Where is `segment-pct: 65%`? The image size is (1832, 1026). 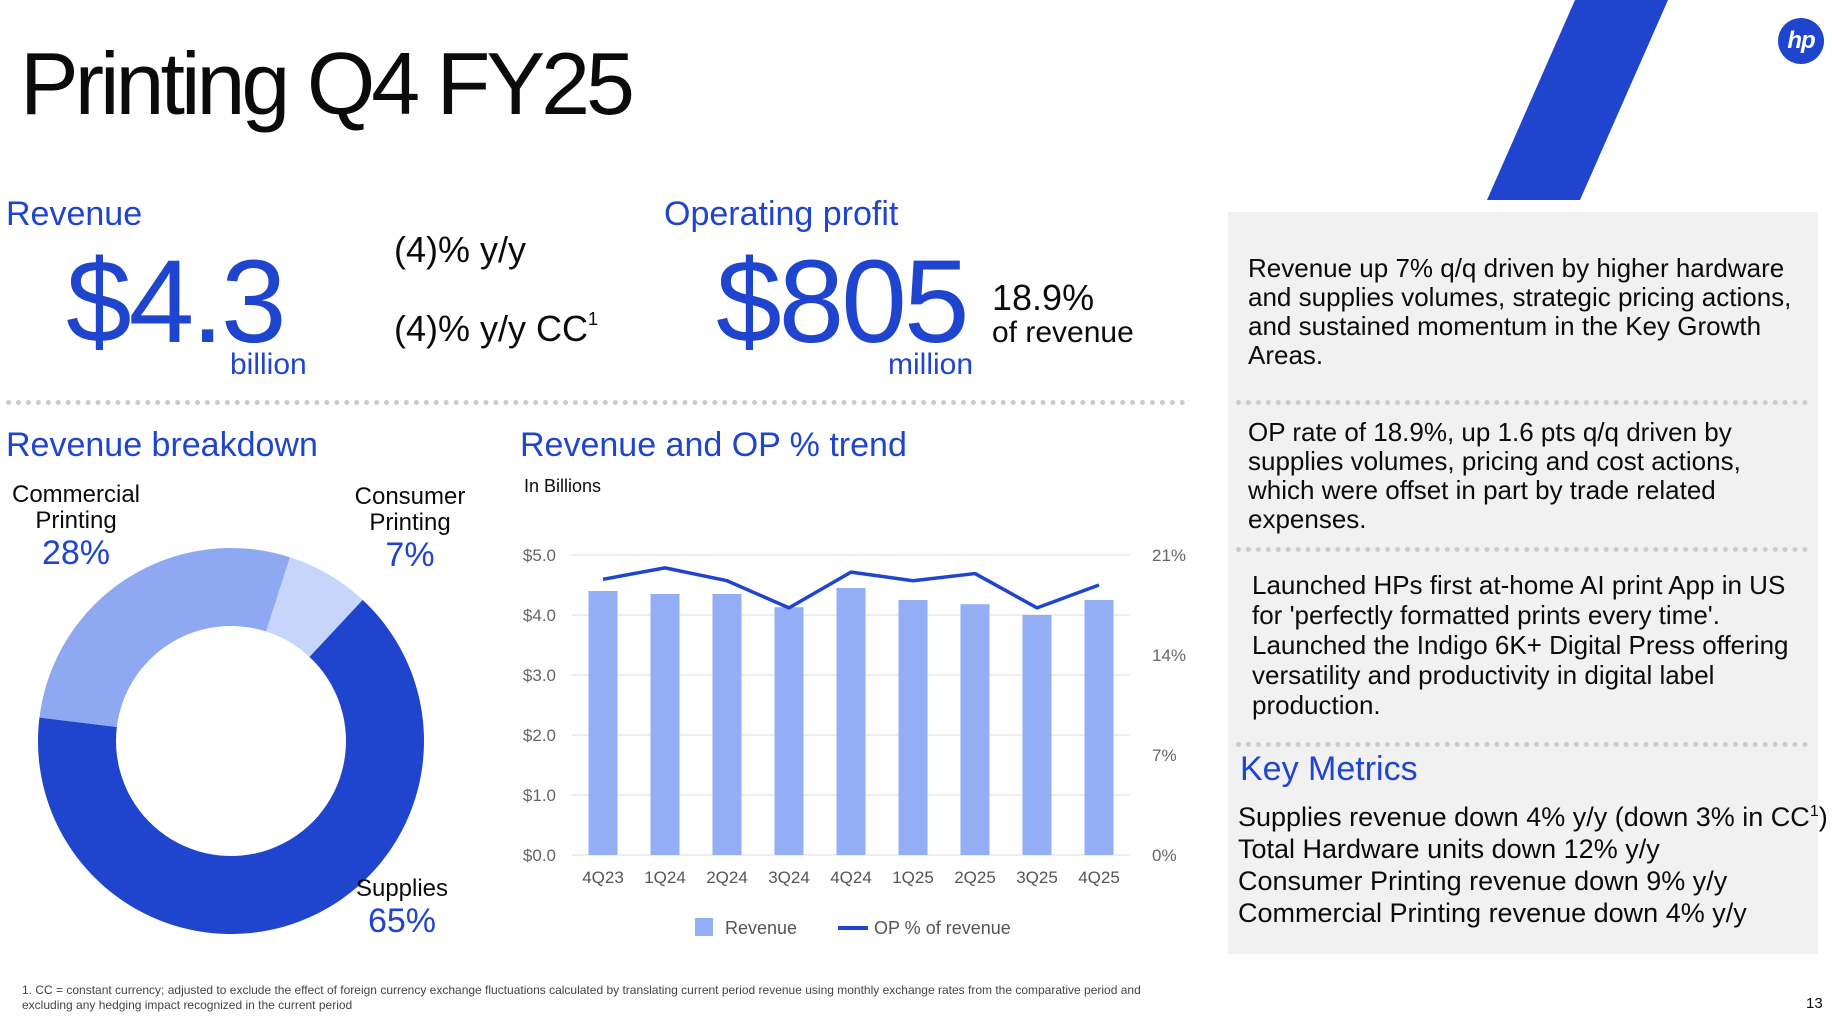
segment-pct: 65% is located at coordinates (402, 921).